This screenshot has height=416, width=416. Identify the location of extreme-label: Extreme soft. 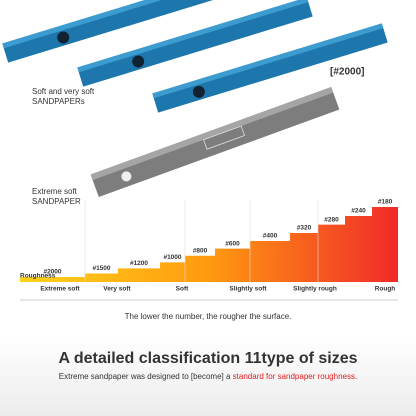
(55, 191).